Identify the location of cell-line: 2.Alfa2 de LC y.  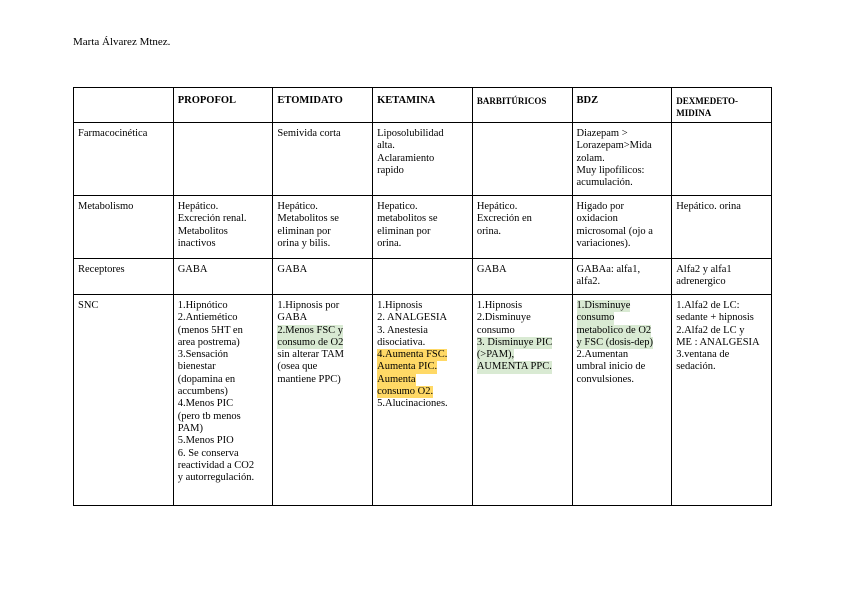
(710, 330).